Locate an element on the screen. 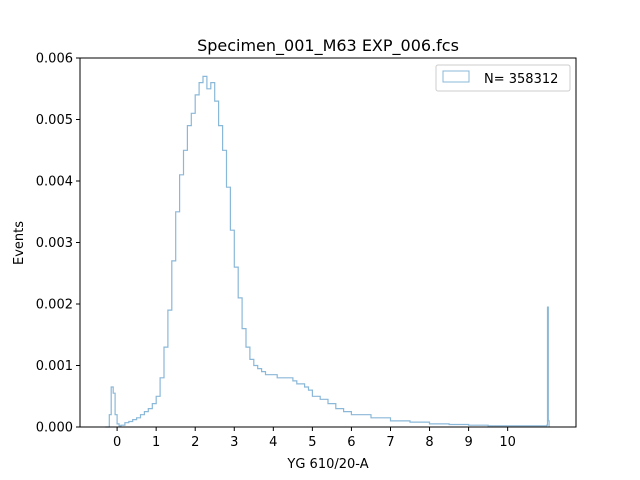 The image size is (640, 480). y-tick-label: 0.002 is located at coordinates (54, 305).